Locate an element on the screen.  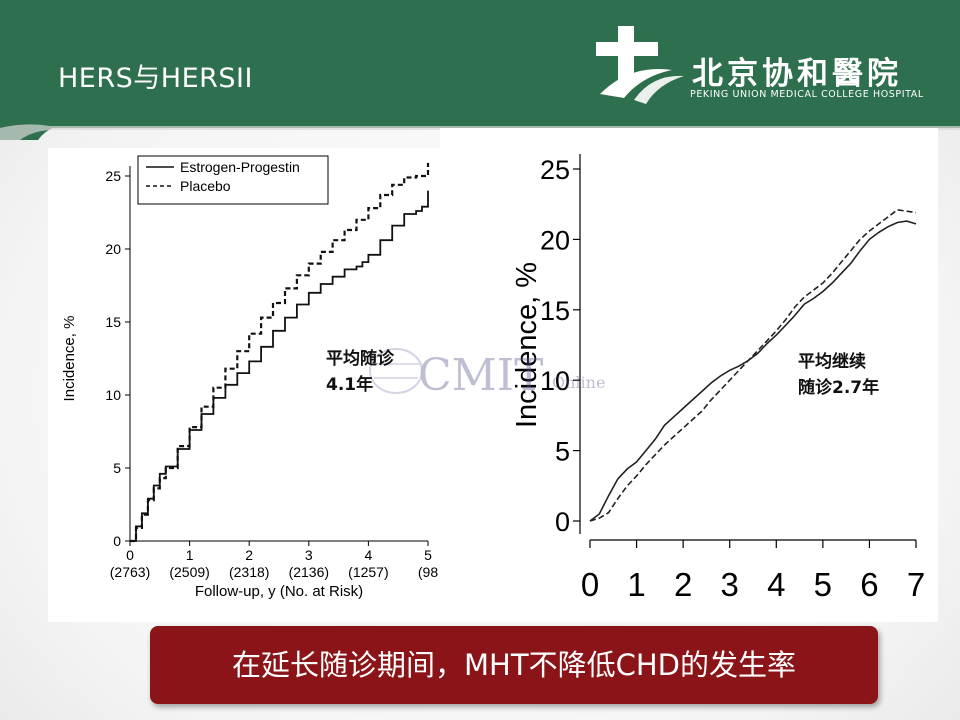
x-tick-label: 7 is located at coordinates (916, 584).